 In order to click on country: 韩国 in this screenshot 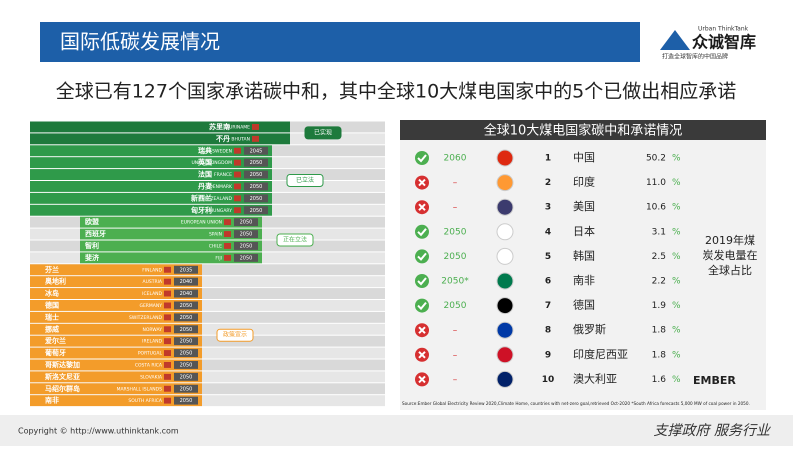, I will do `click(584, 255)`.